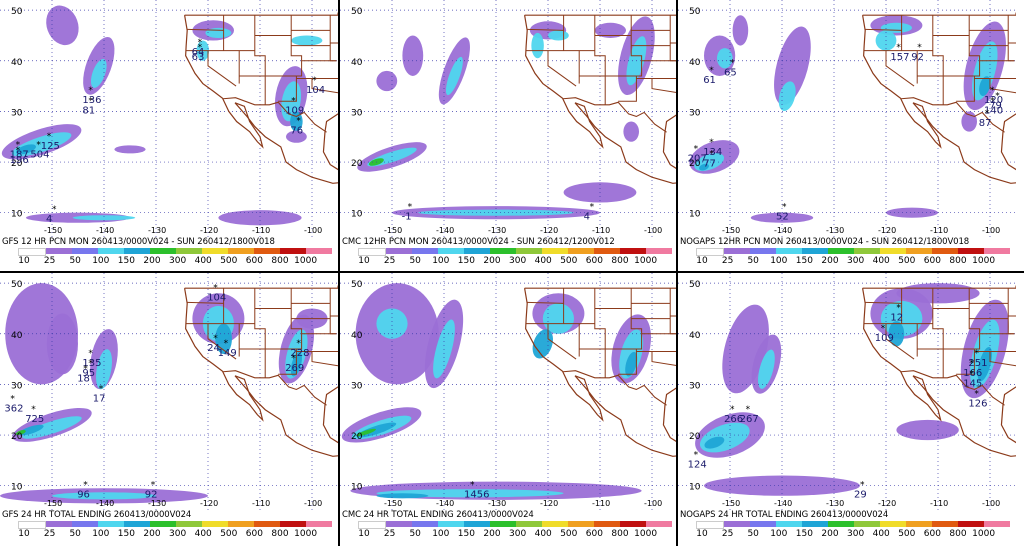 This screenshot has height=546, width=1024. I want to click on lat-label: 10, so click(17, 488).